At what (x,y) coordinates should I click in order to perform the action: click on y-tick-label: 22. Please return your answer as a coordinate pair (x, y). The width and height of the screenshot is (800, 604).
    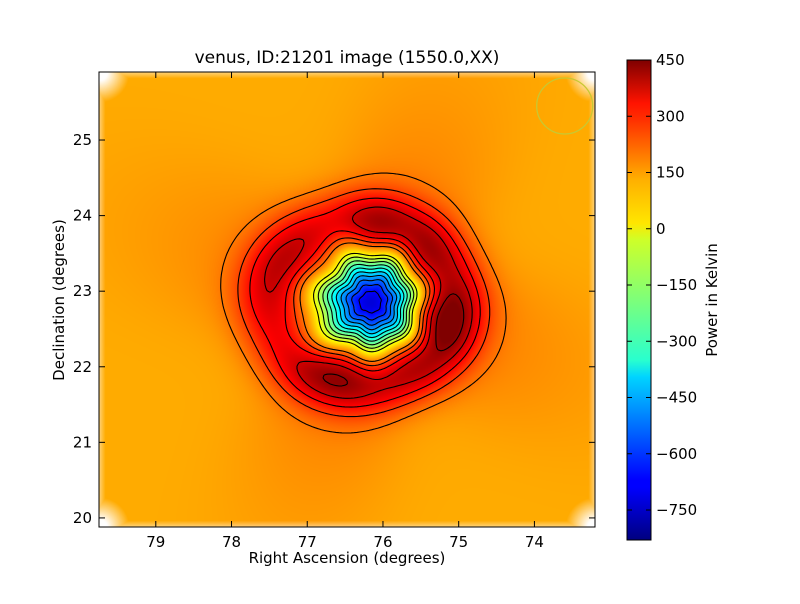
    Looking at the image, I should click on (82, 367).